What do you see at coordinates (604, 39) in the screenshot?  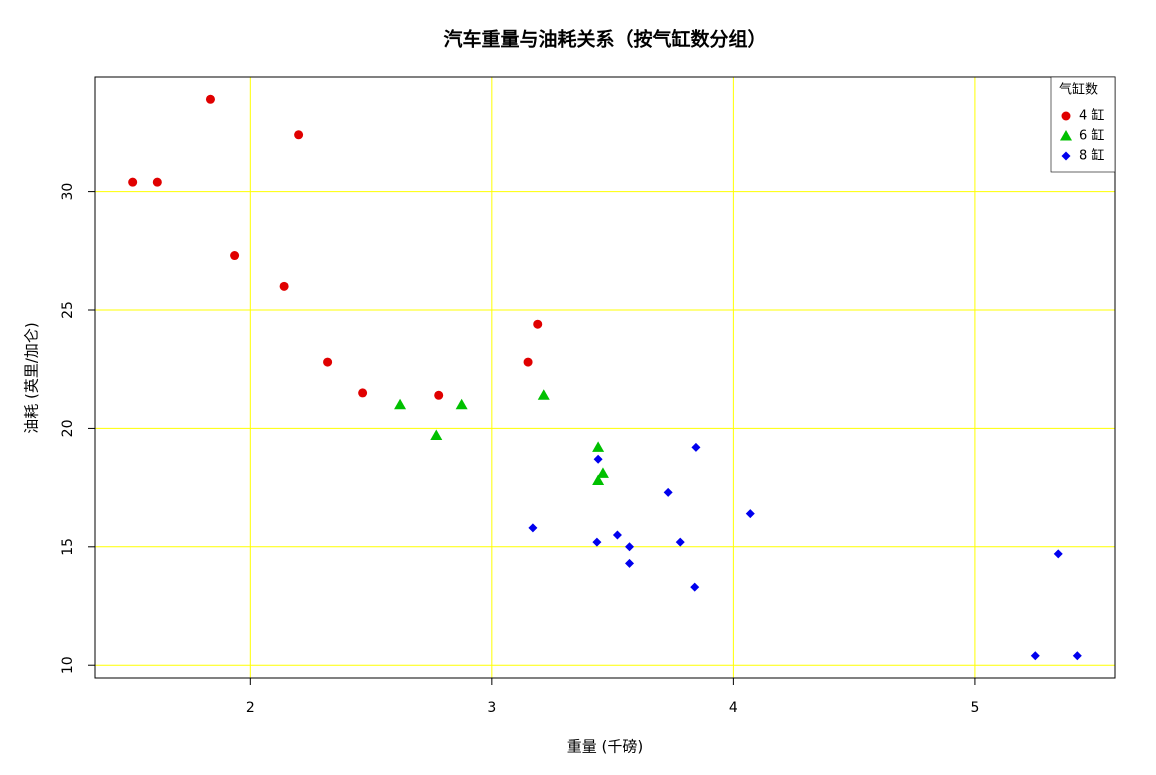 I see `chart-title: 汽车重量与油耗关系（按气缸数分组）` at bounding box center [604, 39].